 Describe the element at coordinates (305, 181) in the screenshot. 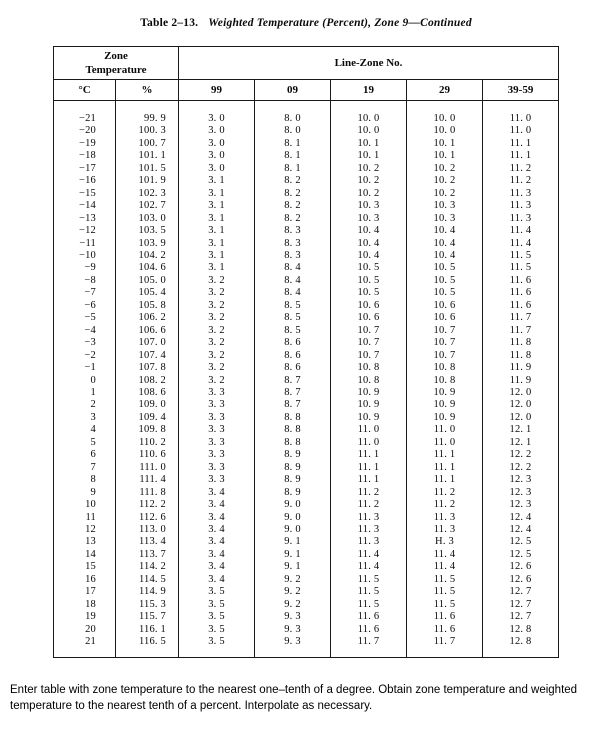

I see `table-row: −16 101. 9 3. 1 8. 2 10. 2 10. 2 11. 2` at that location.